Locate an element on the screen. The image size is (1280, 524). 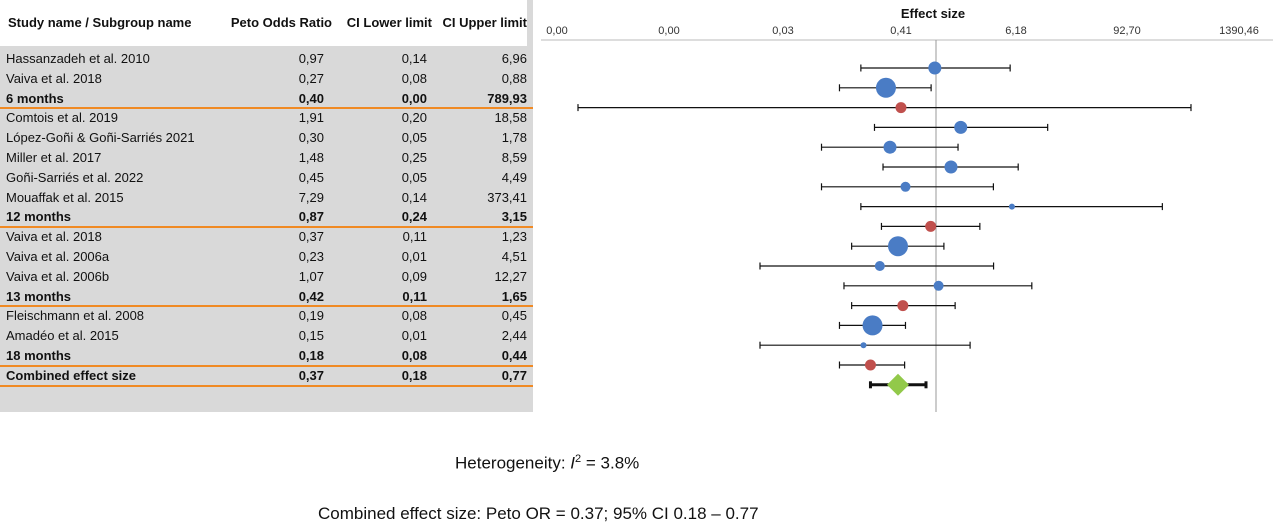
ci-upper-cell: 0,88 is located at coordinates (514, 78).